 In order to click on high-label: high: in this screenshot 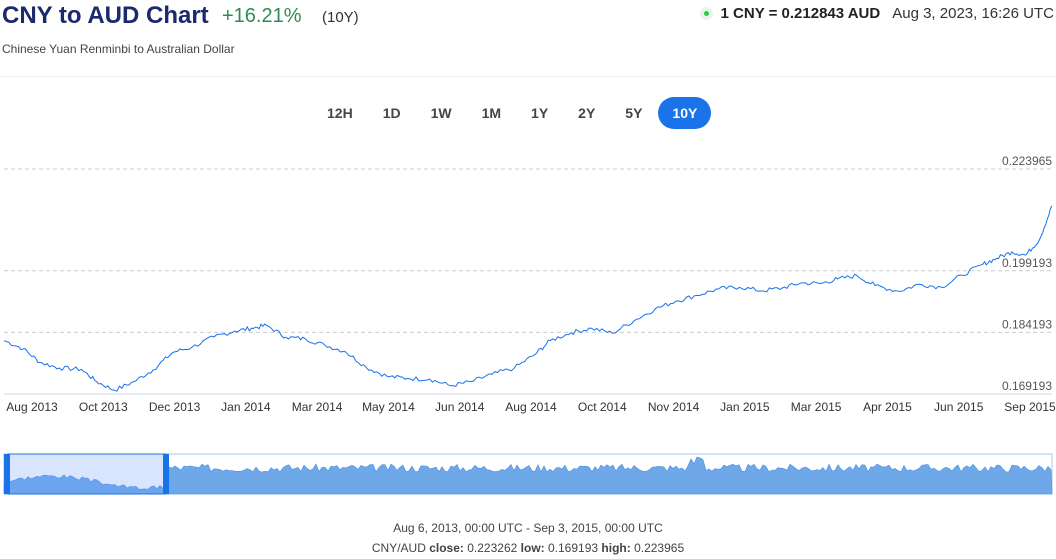, I will do `click(616, 548)`.